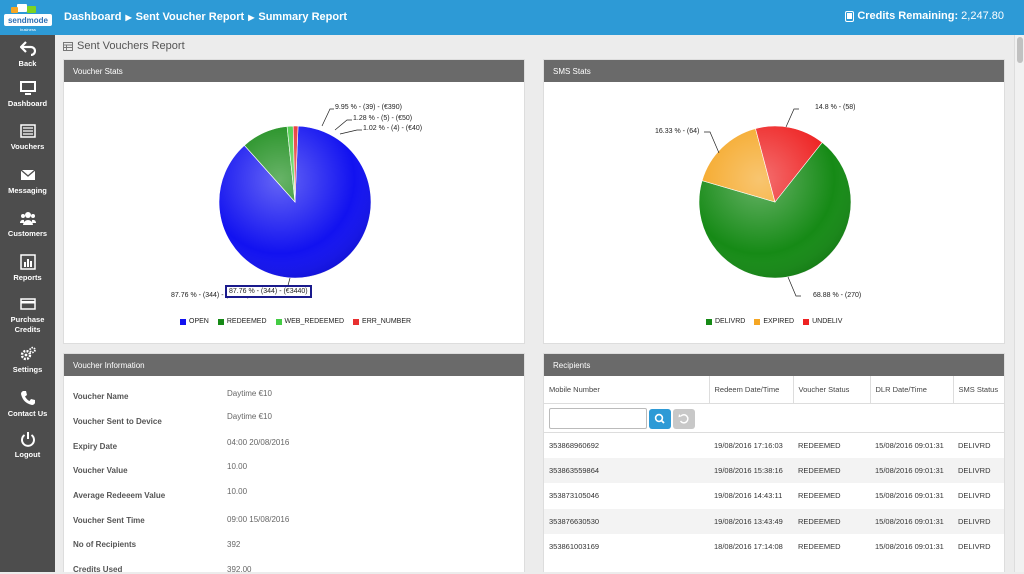 The image size is (1024, 574). Describe the element at coordinates (822, 321) in the screenshot. I see `legend-item: UNDELIV` at that location.